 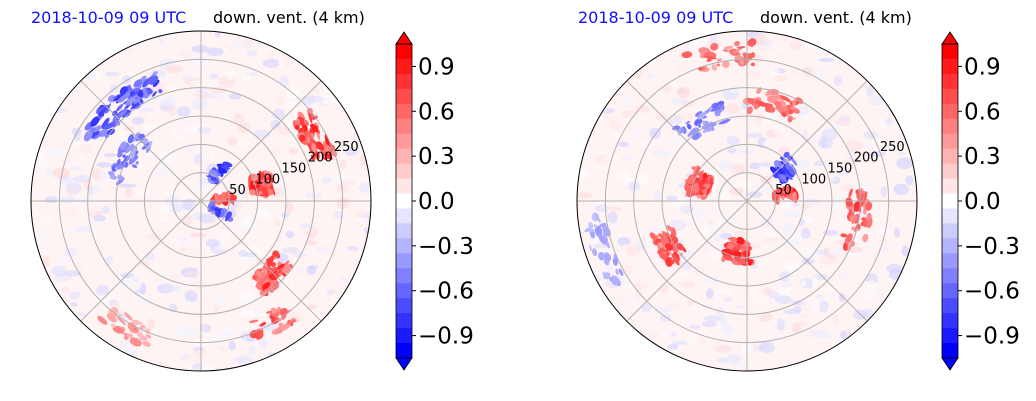 What do you see at coordinates (320, 158) in the screenshot?
I see `radial-tick-label: 200` at bounding box center [320, 158].